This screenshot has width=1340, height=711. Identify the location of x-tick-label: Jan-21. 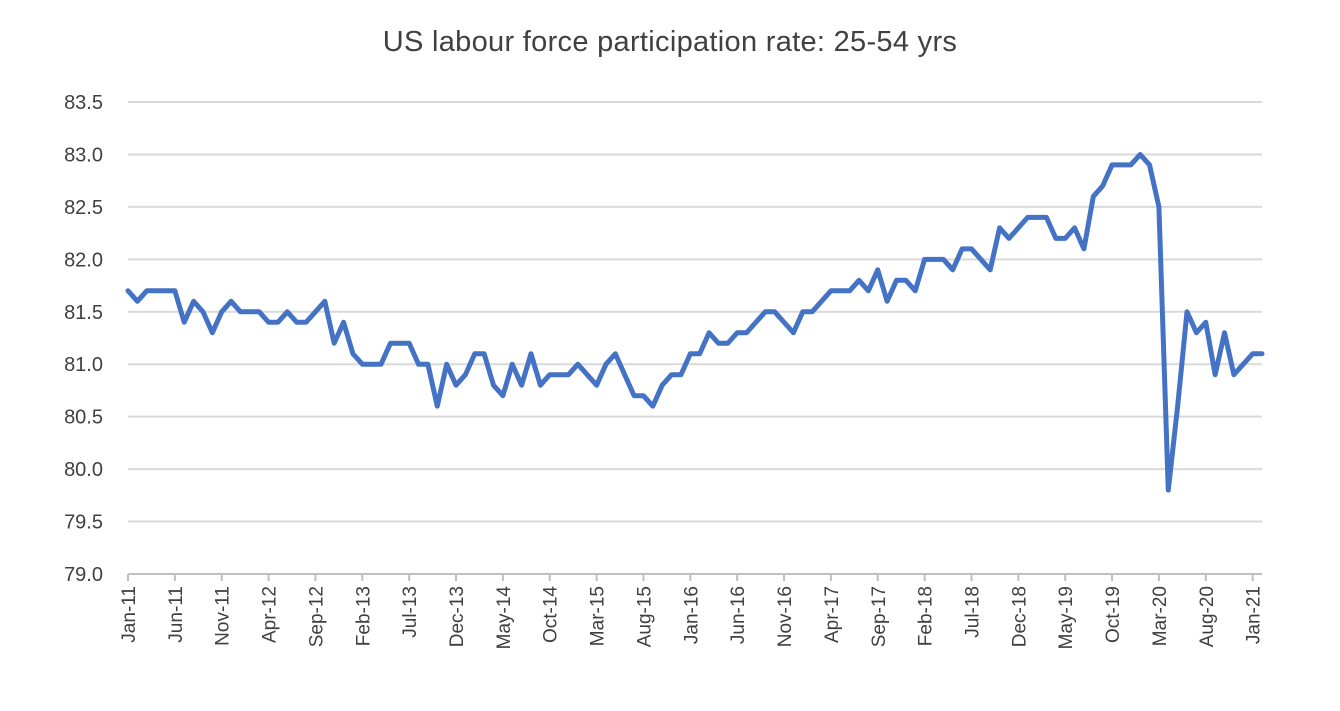
(1254, 615).